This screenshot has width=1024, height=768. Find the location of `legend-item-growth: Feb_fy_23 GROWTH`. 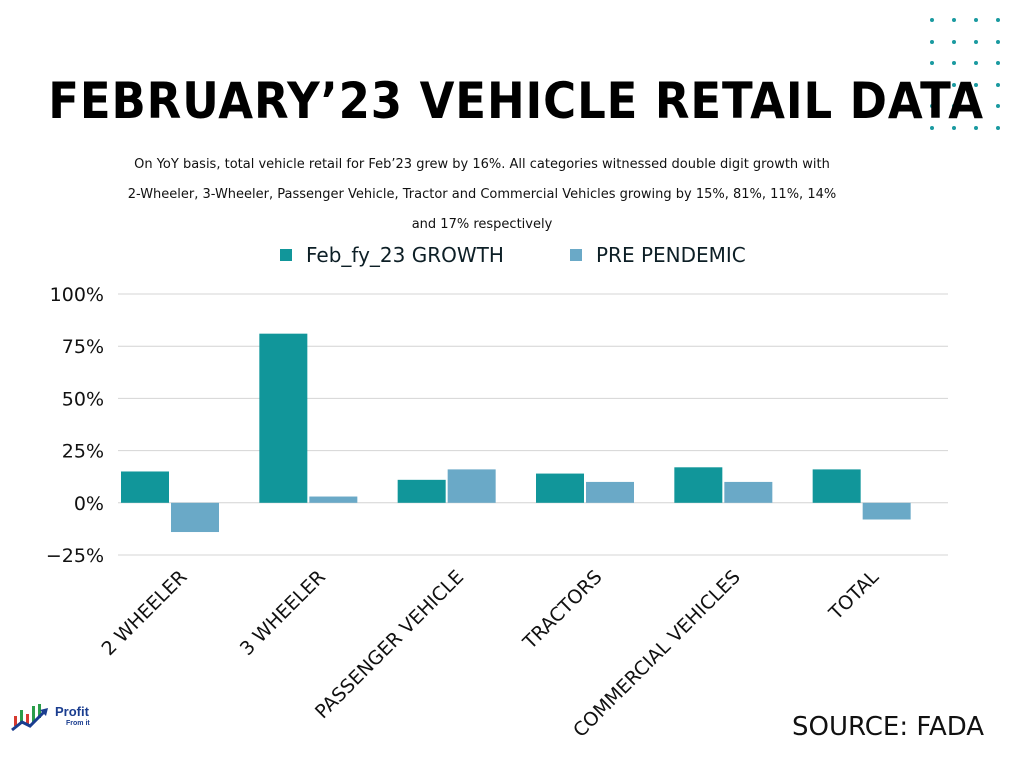

legend-item-growth: Feb_fy_23 GROWTH is located at coordinates (392, 255).